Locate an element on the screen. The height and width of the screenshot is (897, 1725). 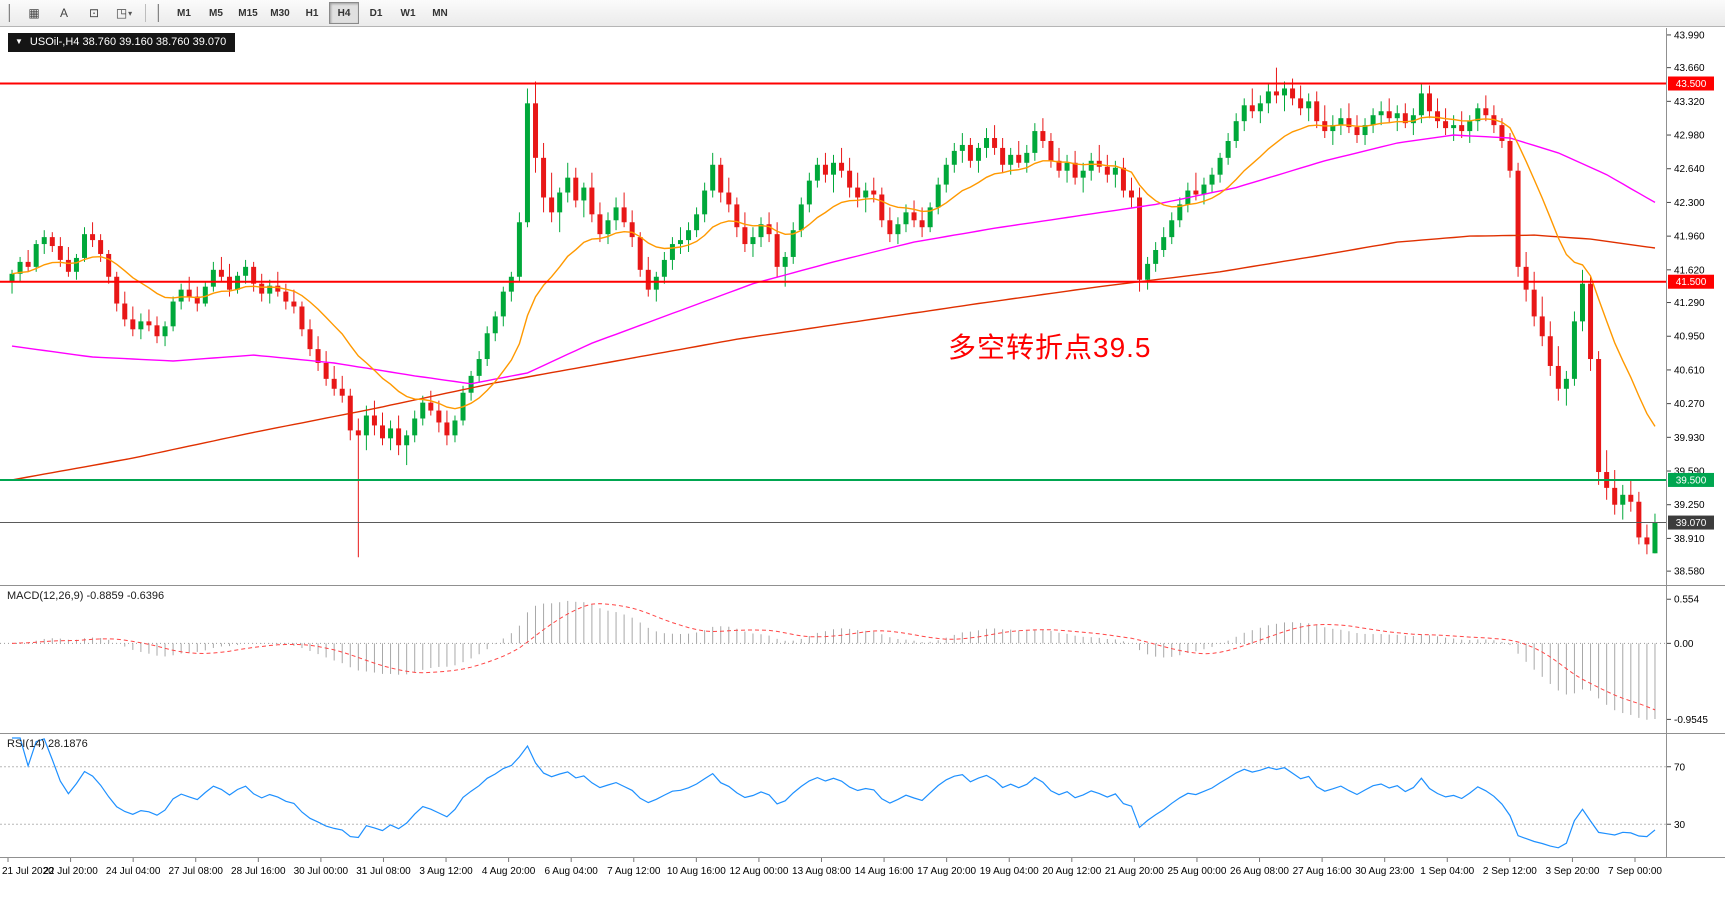
charts-grid-glyph: ▦ is located at coordinates (34, 13).